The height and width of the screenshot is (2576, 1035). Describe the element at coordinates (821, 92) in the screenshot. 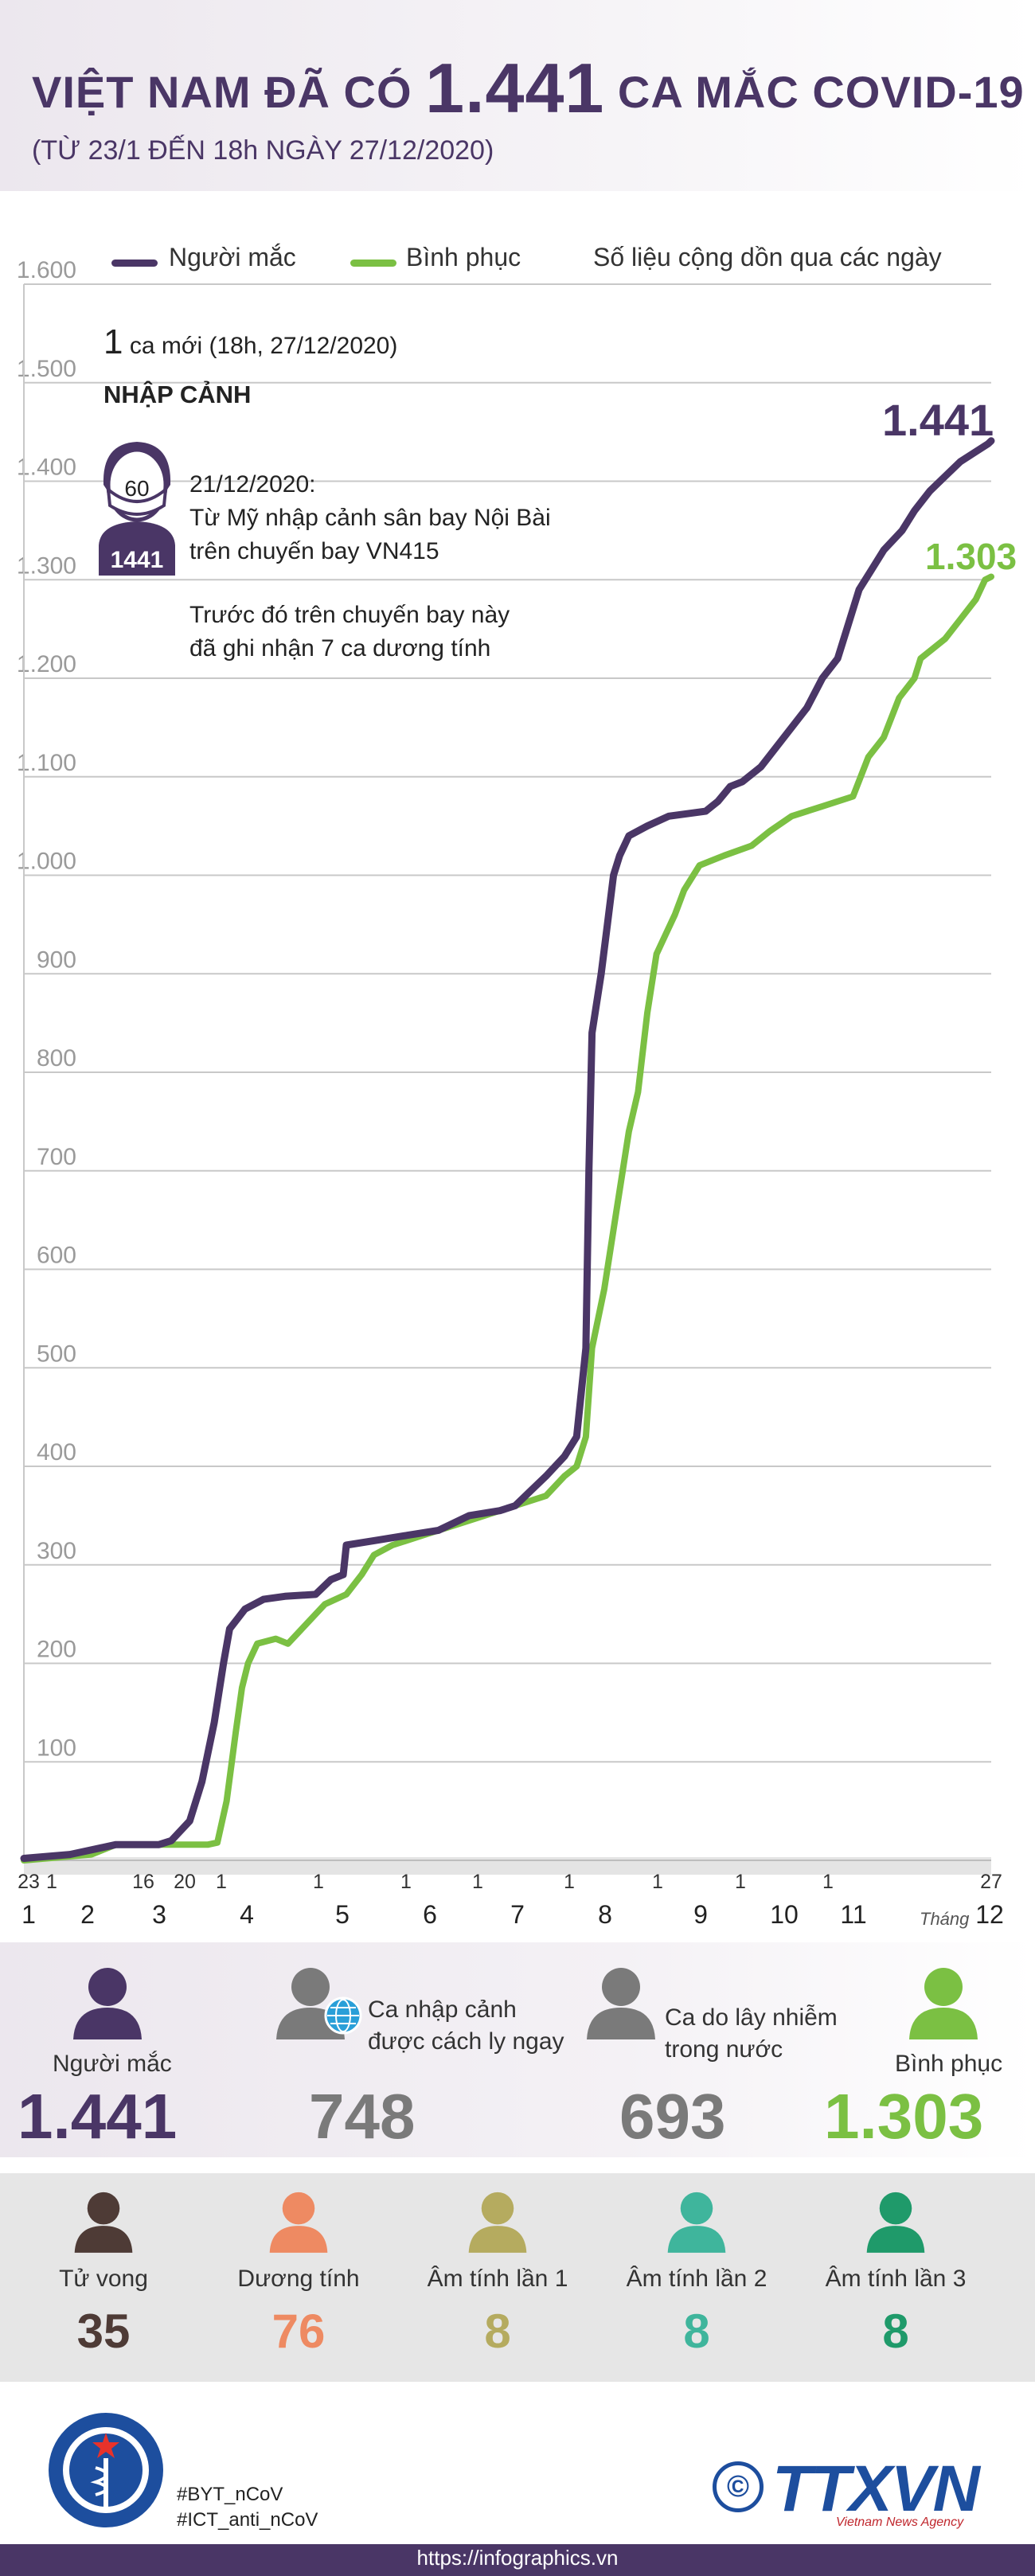

I see `title-part2: CA MẮC COVID-19` at that location.